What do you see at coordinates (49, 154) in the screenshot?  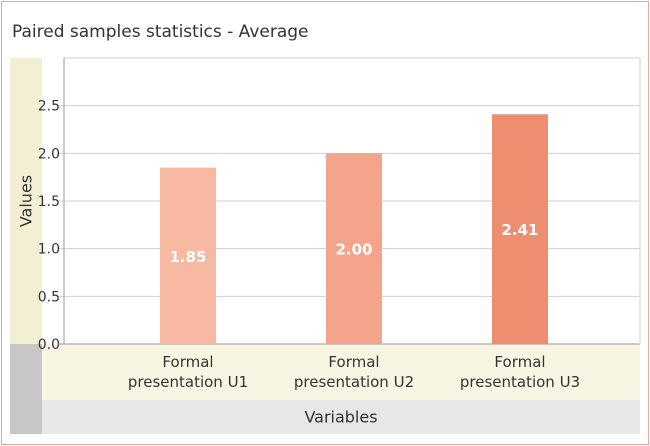 I see `y-tick-label: 2.0` at bounding box center [49, 154].